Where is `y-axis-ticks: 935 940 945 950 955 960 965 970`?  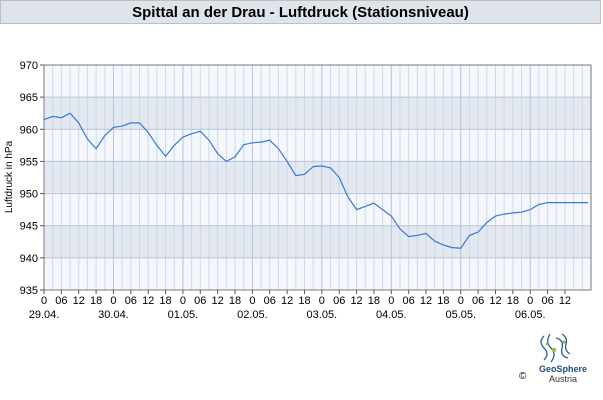
y-axis-ticks: 935 940 945 950 955 960 965 970 is located at coordinates (32, 178).